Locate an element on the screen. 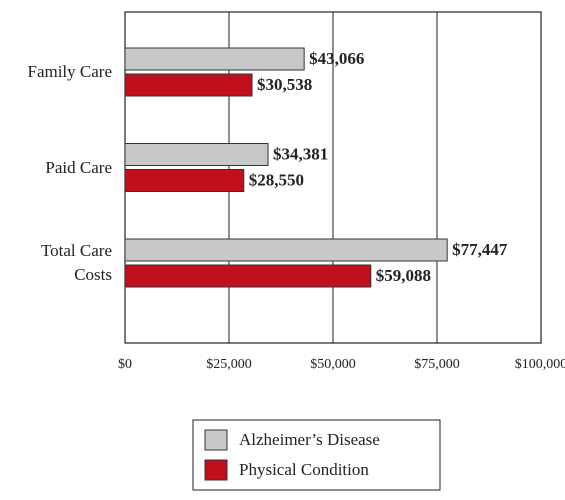 The height and width of the screenshot is (500, 565). category-label: Family Care is located at coordinates (69, 71).